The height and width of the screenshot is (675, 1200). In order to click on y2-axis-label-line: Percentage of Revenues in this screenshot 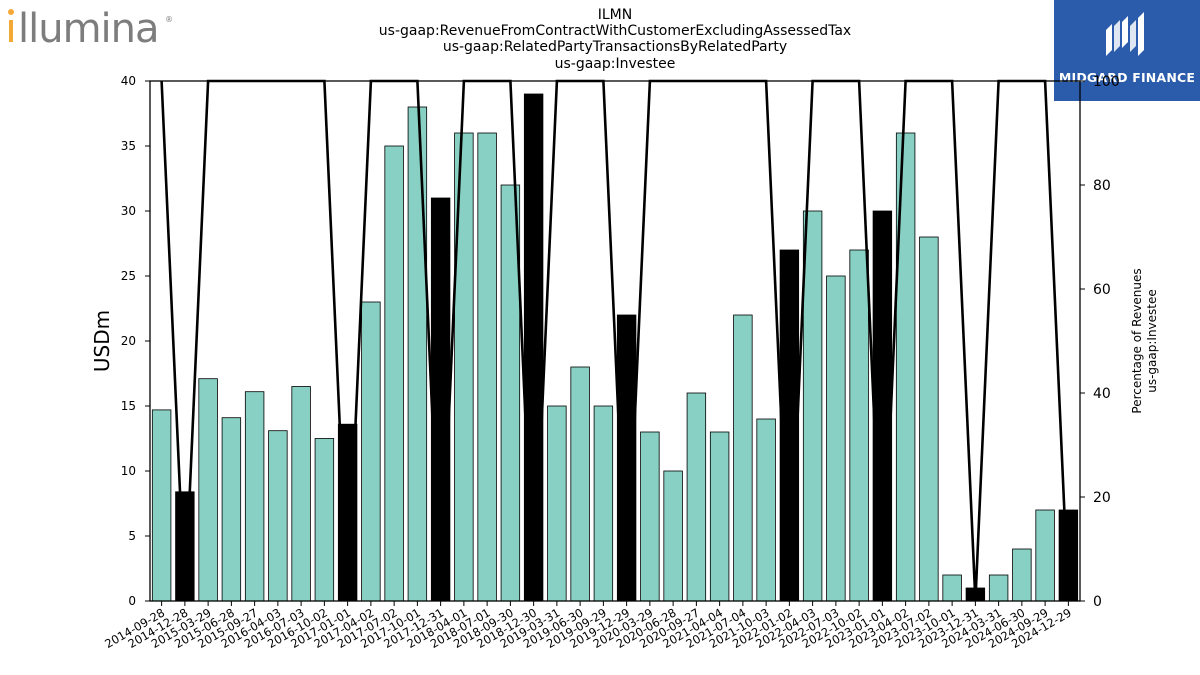, I will do `click(1137, 340)`.